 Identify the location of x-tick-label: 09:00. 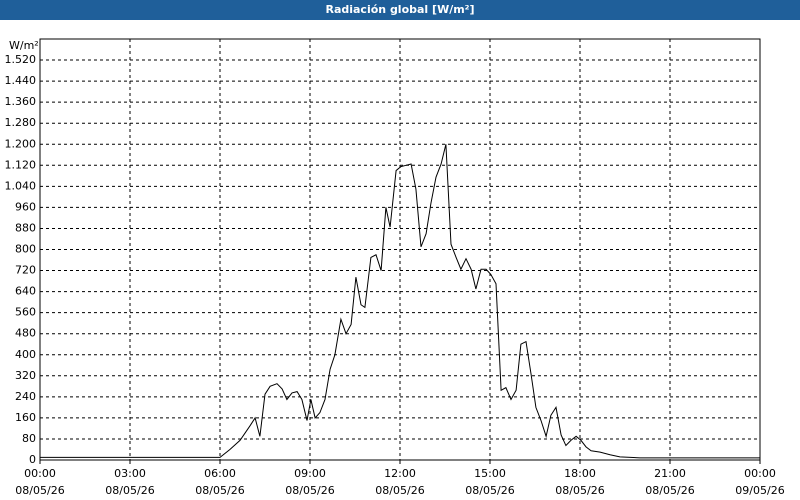
(310, 473).